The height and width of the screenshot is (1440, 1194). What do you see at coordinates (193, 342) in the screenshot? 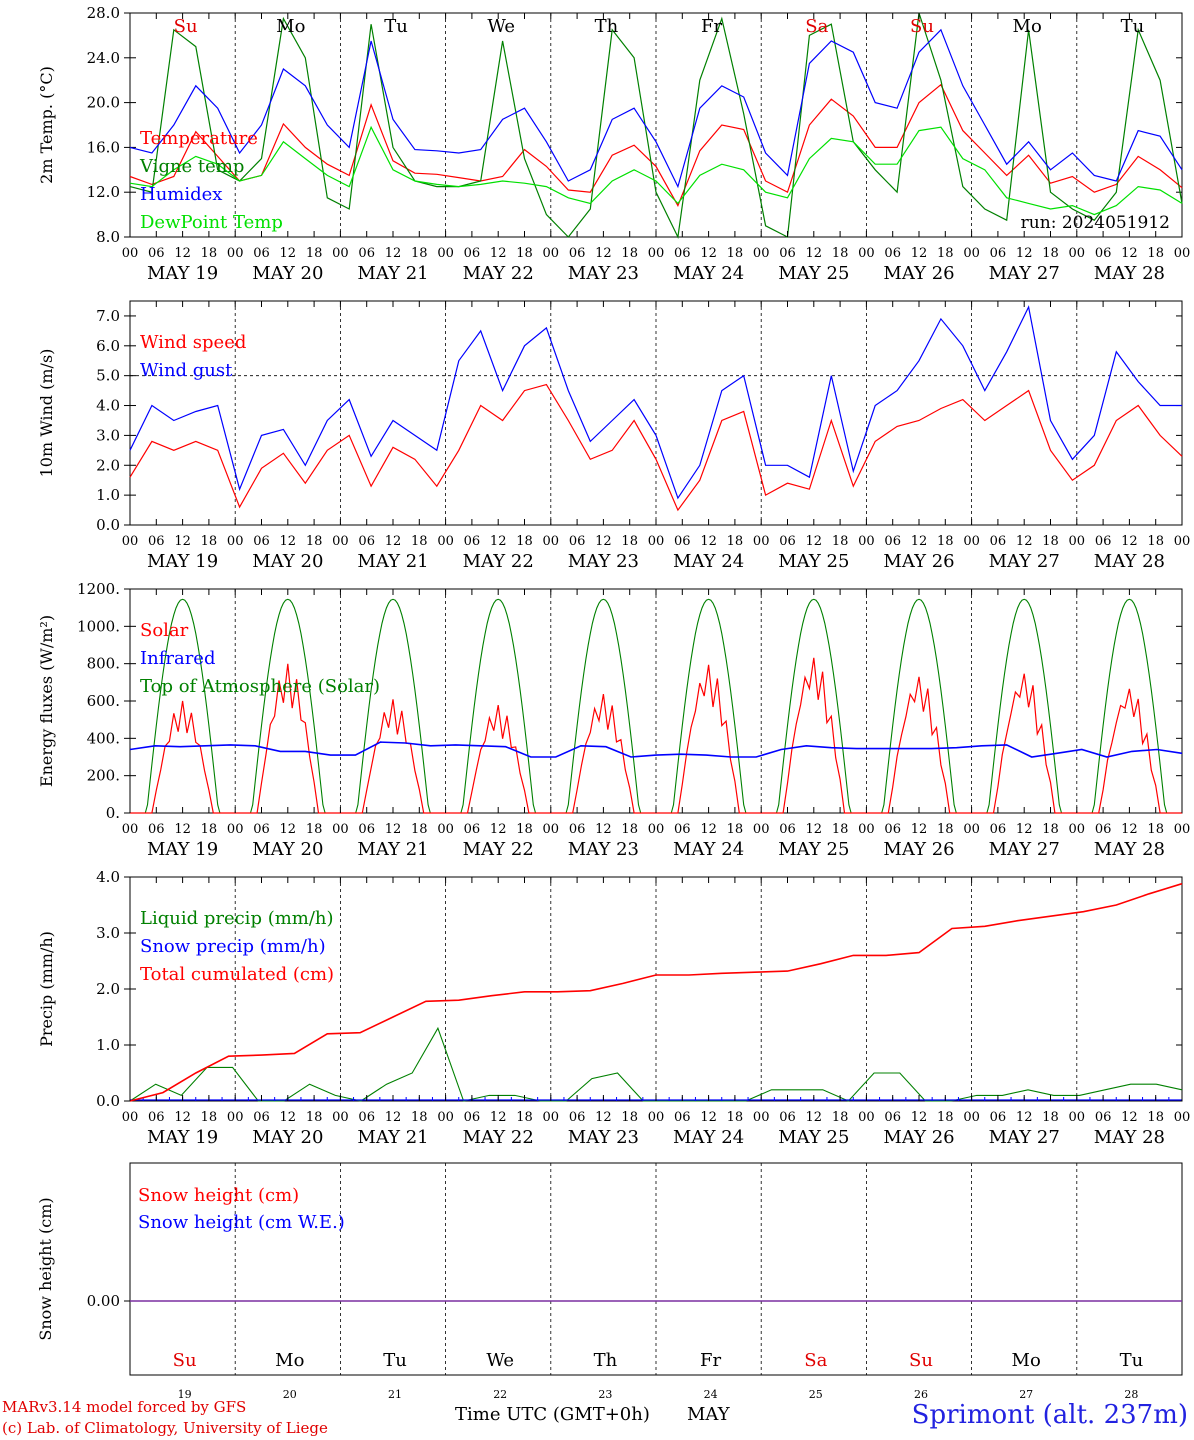
I see `legend-entry: Wind speed` at bounding box center [193, 342].